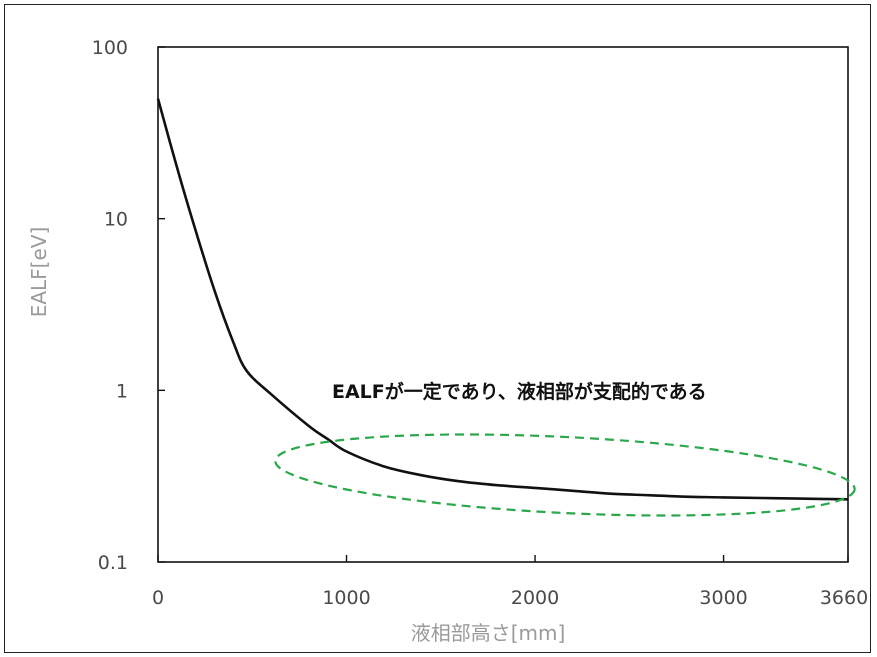 This screenshot has width=877, height=657. What do you see at coordinates (346, 598) in the screenshot?
I see `x-tick-label: 1000` at bounding box center [346, 598].